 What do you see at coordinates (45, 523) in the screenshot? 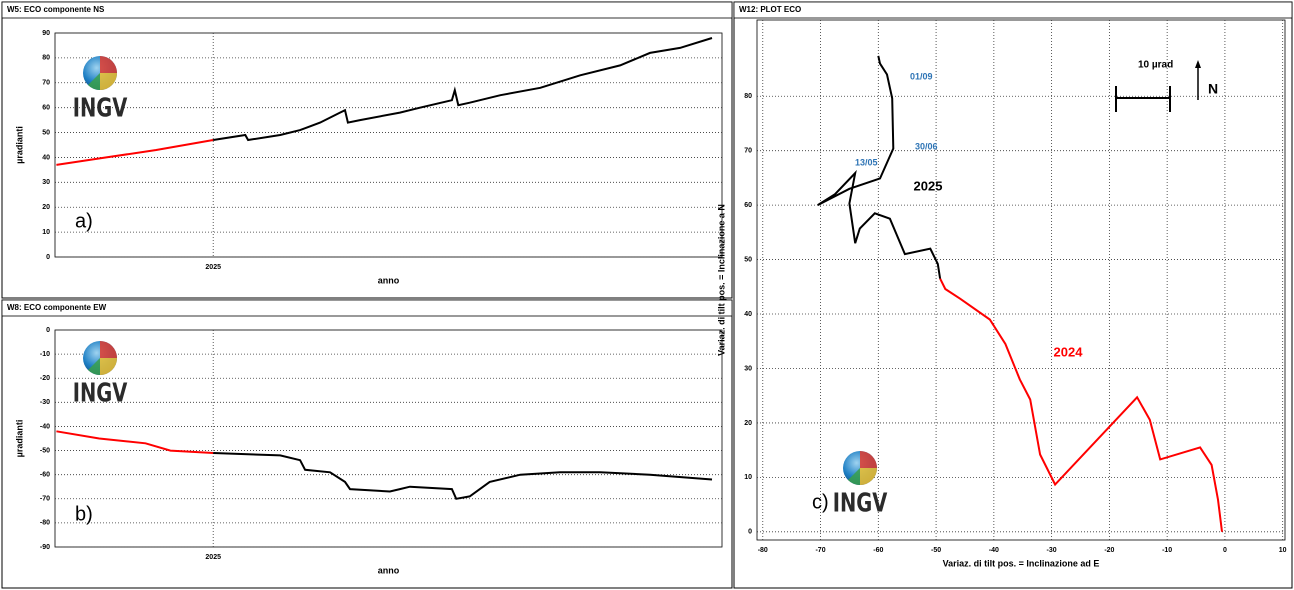
I see `y-tick-label: -80` at bounding box center [45, 523].